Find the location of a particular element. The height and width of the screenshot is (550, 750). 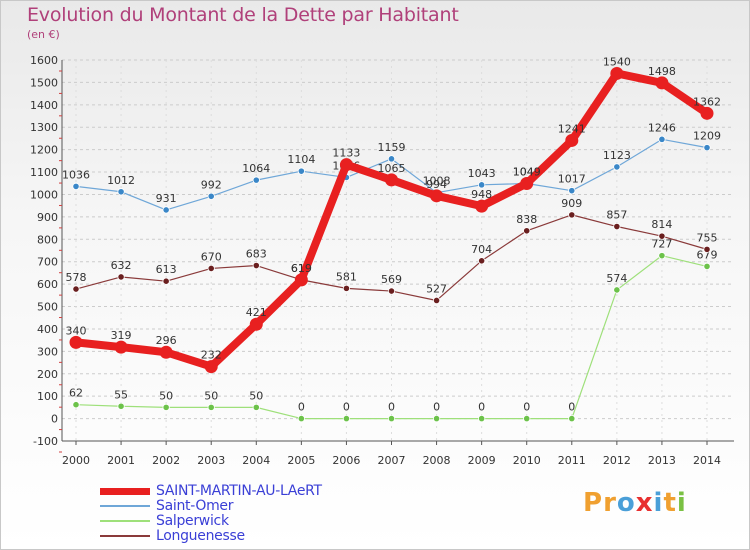

y-tick-label: 400 is located at coordinates (47, 329).